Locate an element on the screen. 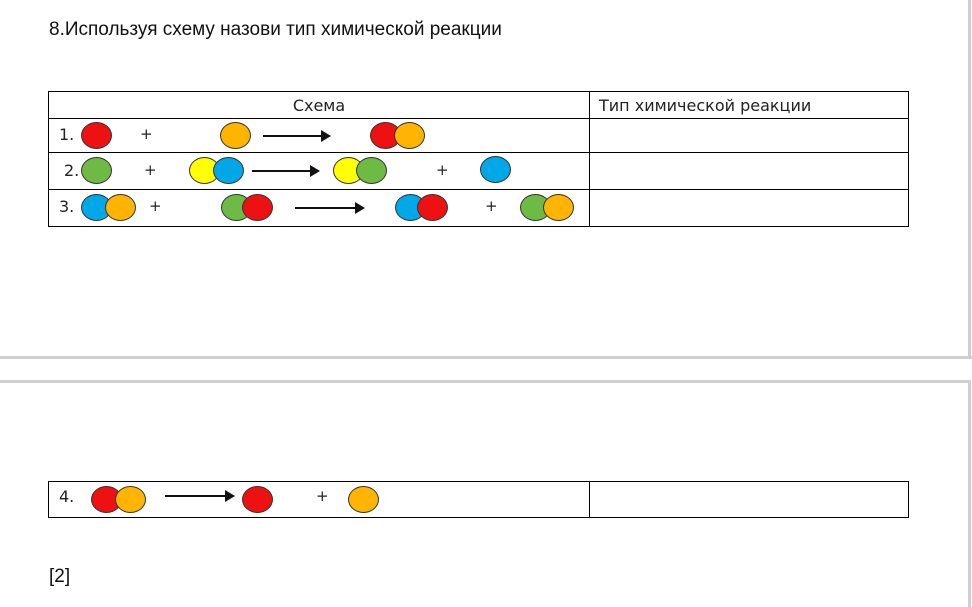  row-number: 2. is located at coordinates (72, 170).